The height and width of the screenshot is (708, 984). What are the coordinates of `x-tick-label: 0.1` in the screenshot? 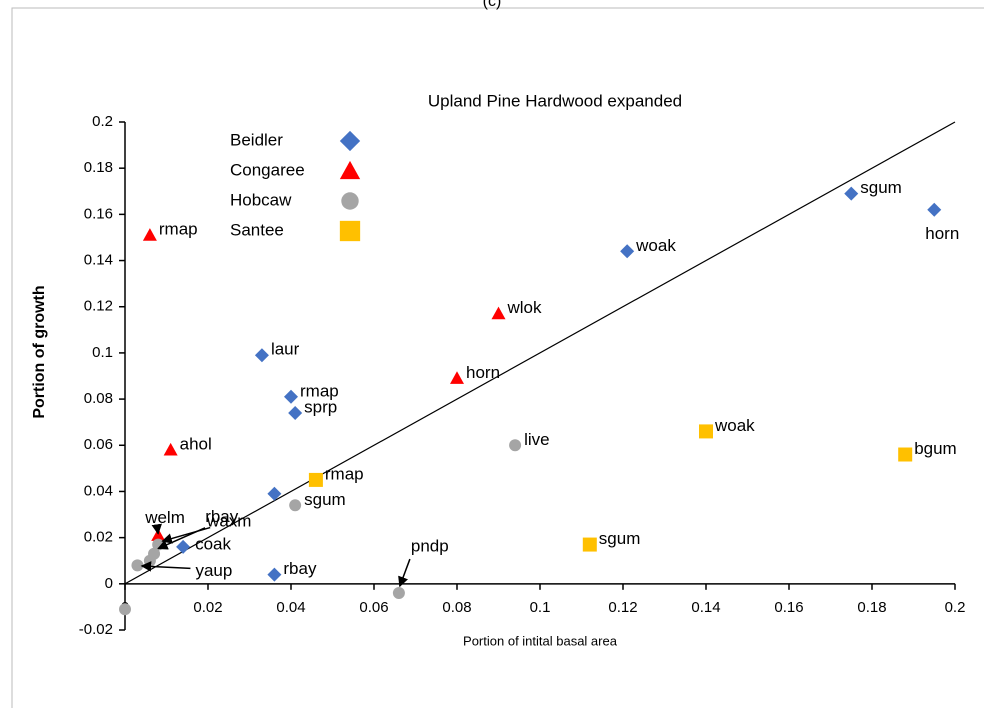 It's located at (540, 607).